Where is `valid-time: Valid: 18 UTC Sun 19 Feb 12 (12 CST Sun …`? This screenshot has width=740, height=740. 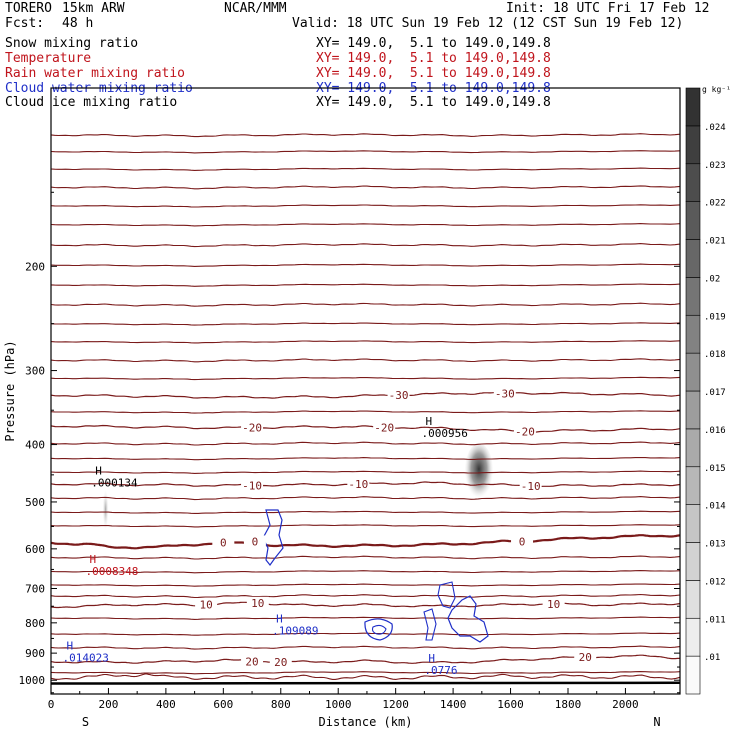 valid-time: Valid: 18 UTC Sun 19 Feb 12 (12 CST Sun … is located at coordinates (488, 23).